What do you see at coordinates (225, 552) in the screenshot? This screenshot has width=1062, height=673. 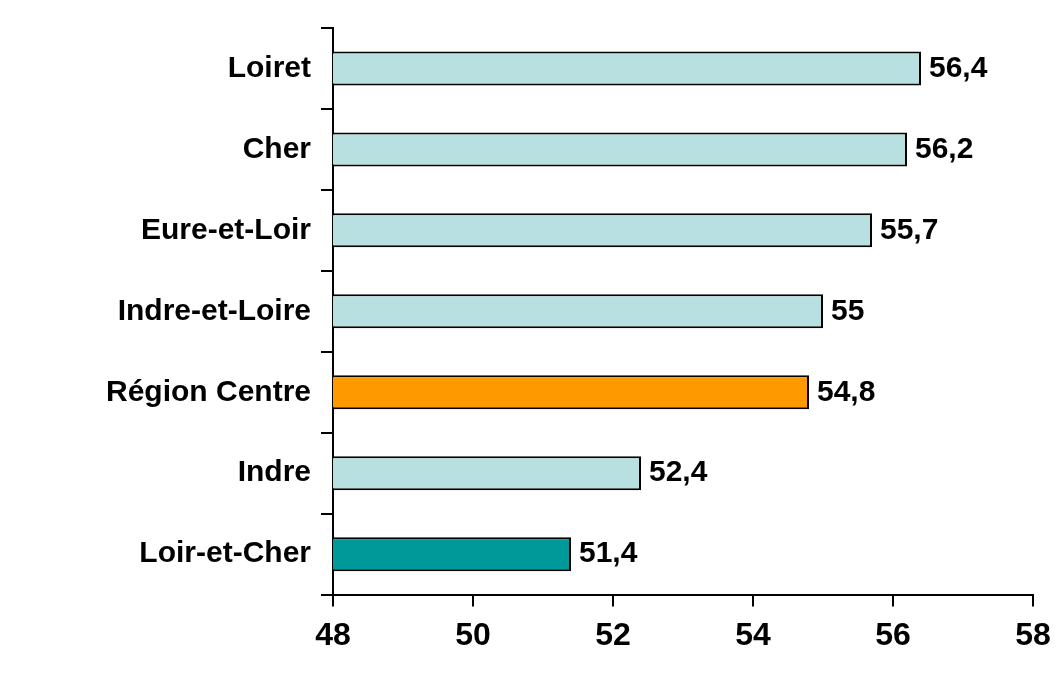 I see `y-tick-label: Loir-et-Cher` at bounding box center [225, 552].